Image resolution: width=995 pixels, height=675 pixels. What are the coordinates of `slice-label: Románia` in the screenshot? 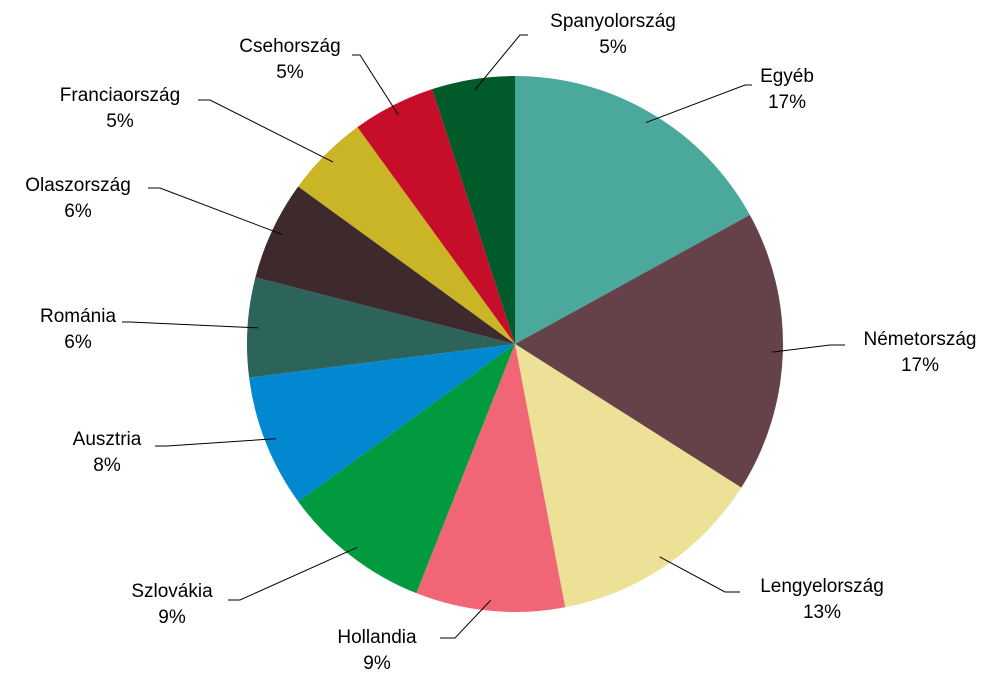 It's located at (78, 316).